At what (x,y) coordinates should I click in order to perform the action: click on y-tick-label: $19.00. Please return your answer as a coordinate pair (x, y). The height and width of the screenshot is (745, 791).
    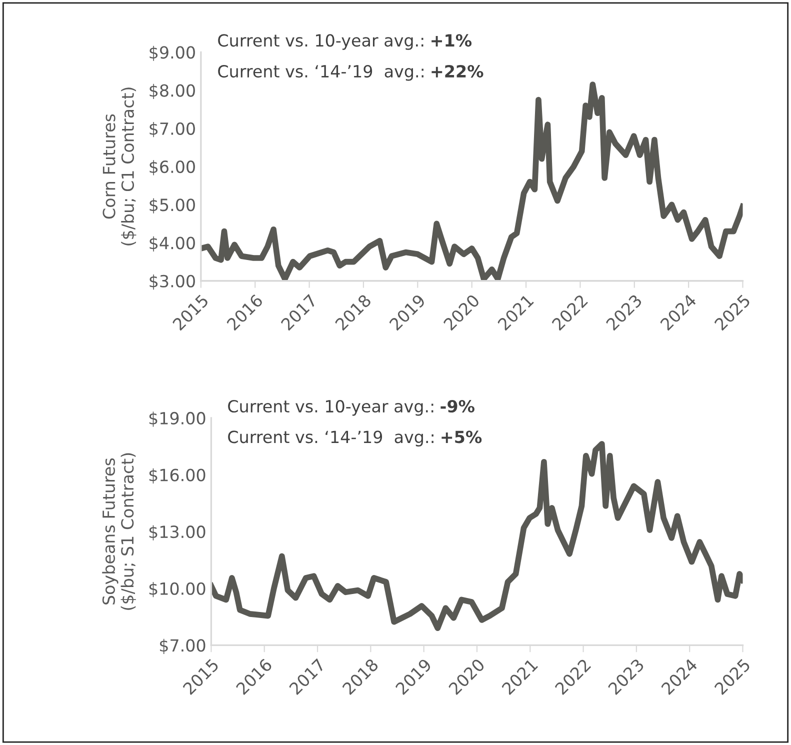
    Looking at the image, I should click on (177, 419).